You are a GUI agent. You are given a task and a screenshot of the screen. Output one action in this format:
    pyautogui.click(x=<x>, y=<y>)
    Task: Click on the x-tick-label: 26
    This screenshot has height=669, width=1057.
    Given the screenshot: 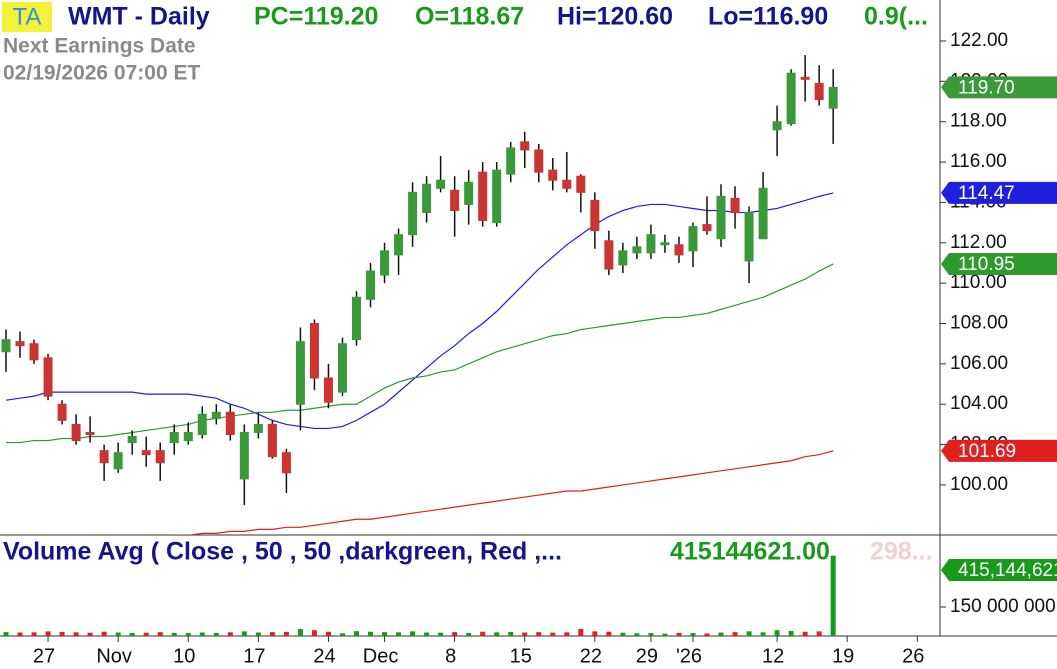 What is the action you would take?
    pyautogui.click(x=913, y=656)
    